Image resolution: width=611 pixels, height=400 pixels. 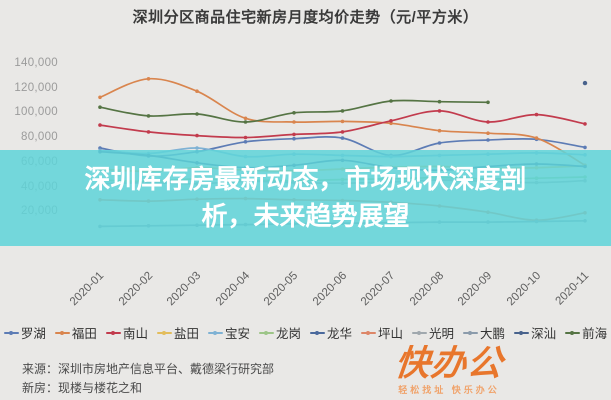 I want to click on y-tick-label: 140,000, so click(x=36, y=63).